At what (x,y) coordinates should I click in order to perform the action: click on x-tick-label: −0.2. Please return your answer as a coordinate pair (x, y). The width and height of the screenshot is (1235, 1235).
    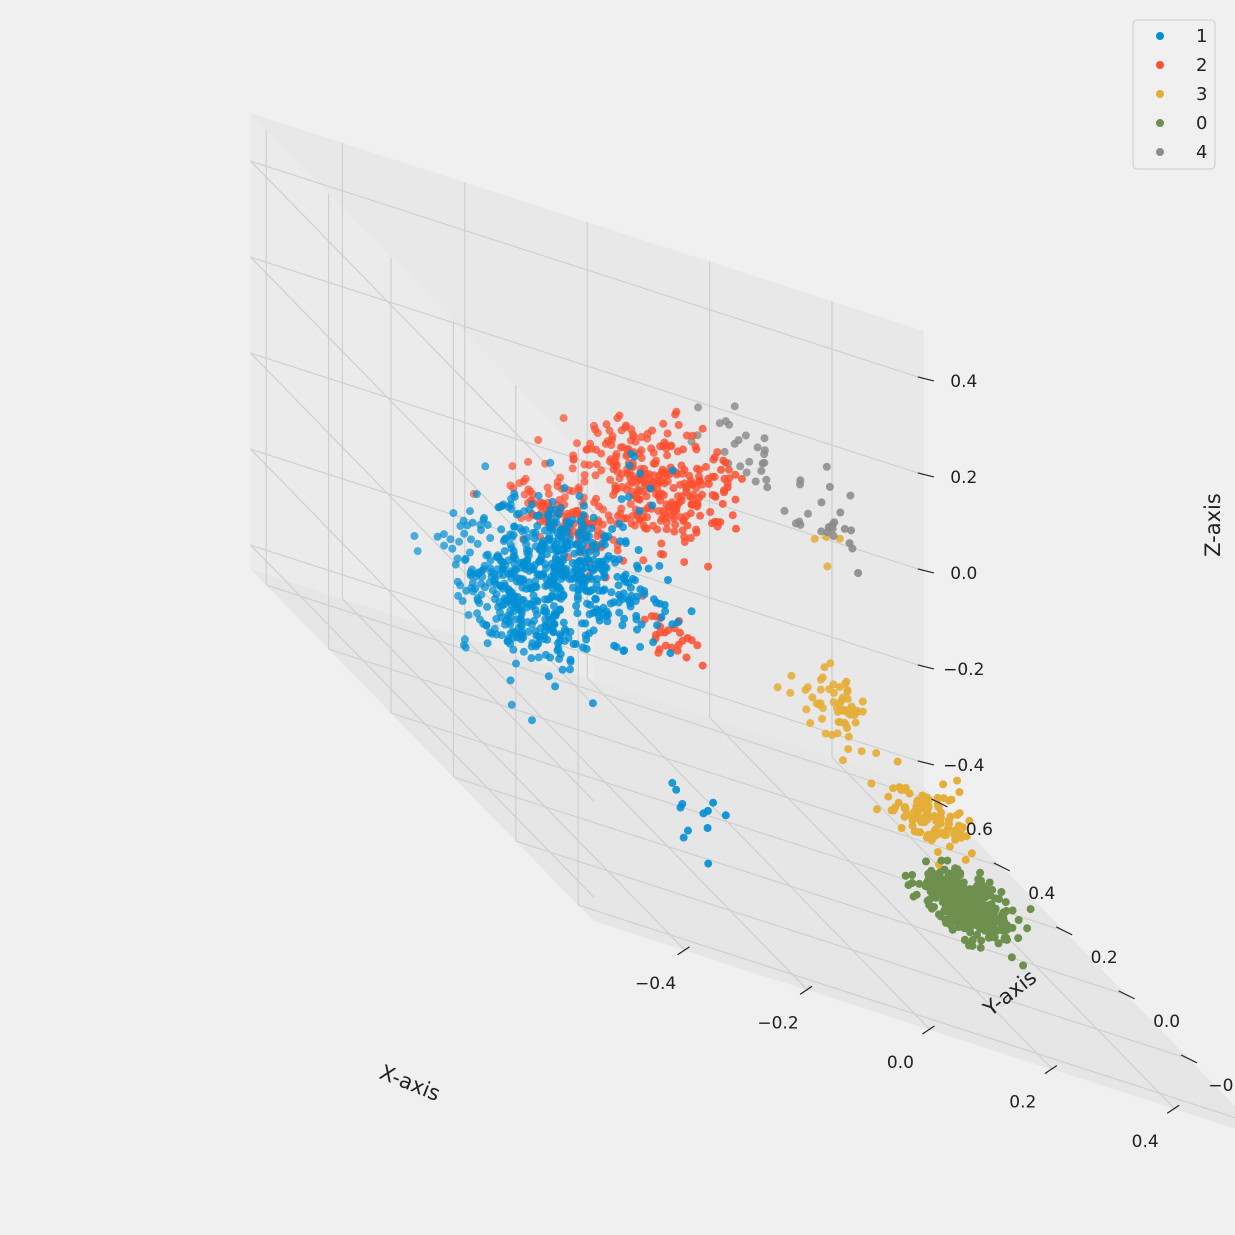
    Looking at the image, I should click on (777, 1023).